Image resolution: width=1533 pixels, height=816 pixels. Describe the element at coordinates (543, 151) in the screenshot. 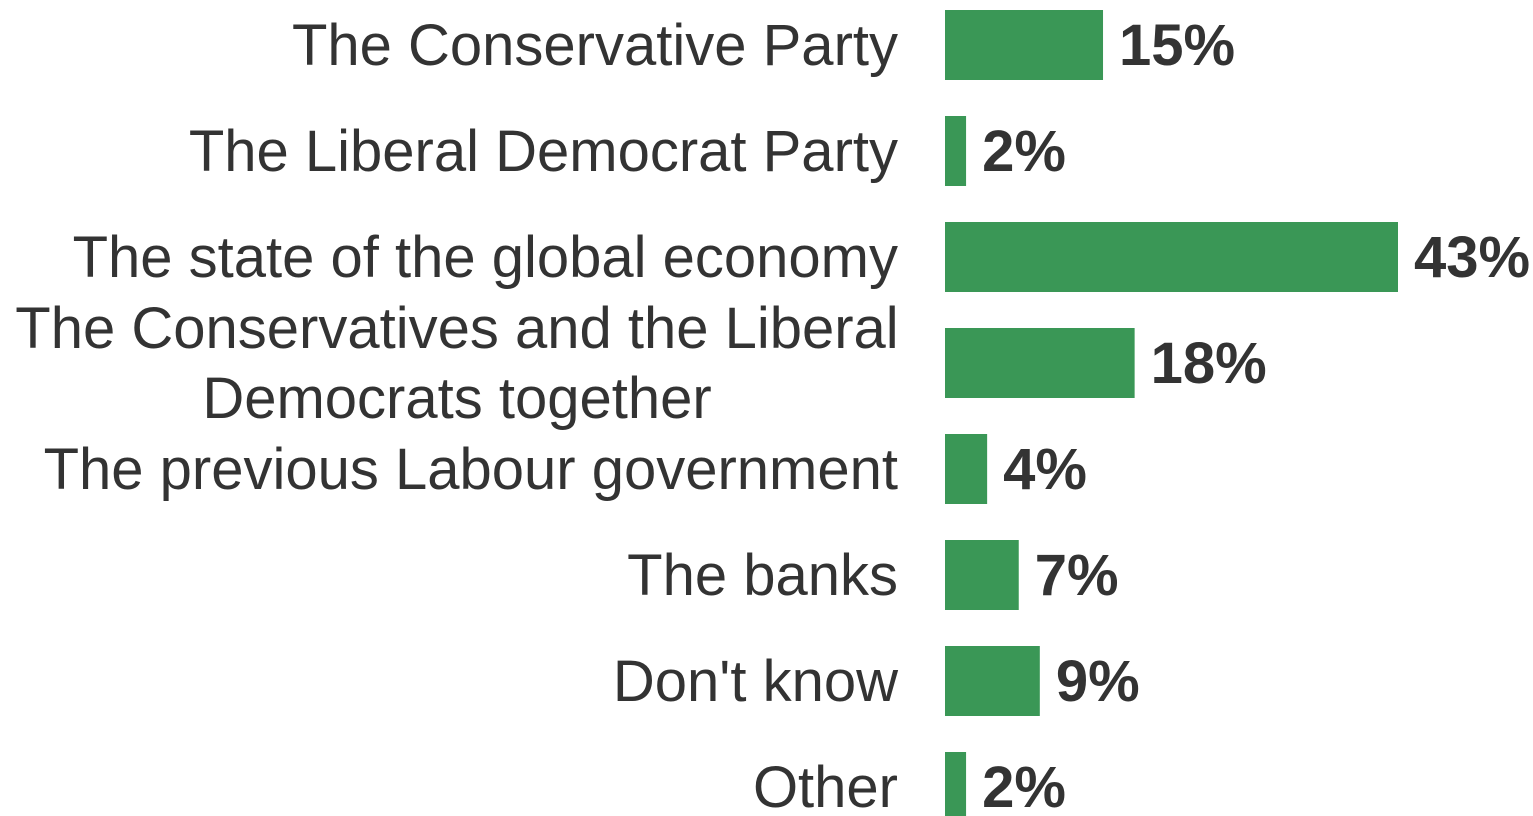

I see `category-label: The Liberal Democrat Party` at that location.